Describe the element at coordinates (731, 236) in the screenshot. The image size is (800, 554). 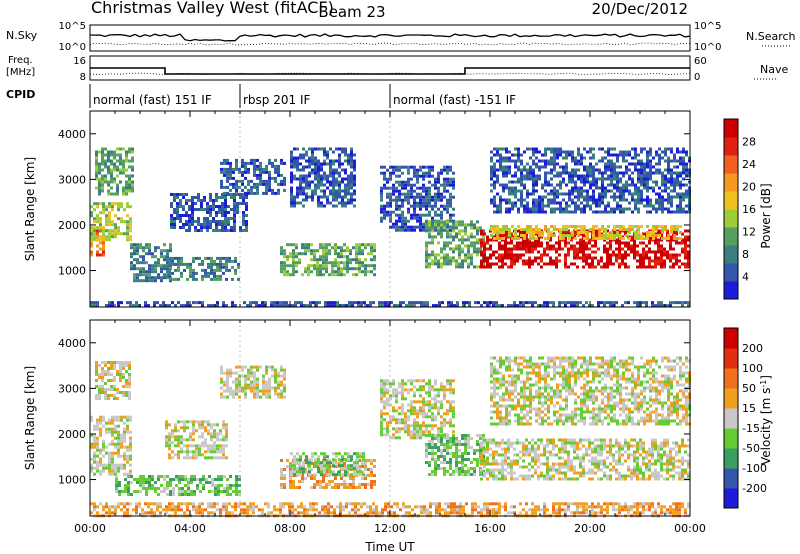
I see `colorbar-swatch` at that location.